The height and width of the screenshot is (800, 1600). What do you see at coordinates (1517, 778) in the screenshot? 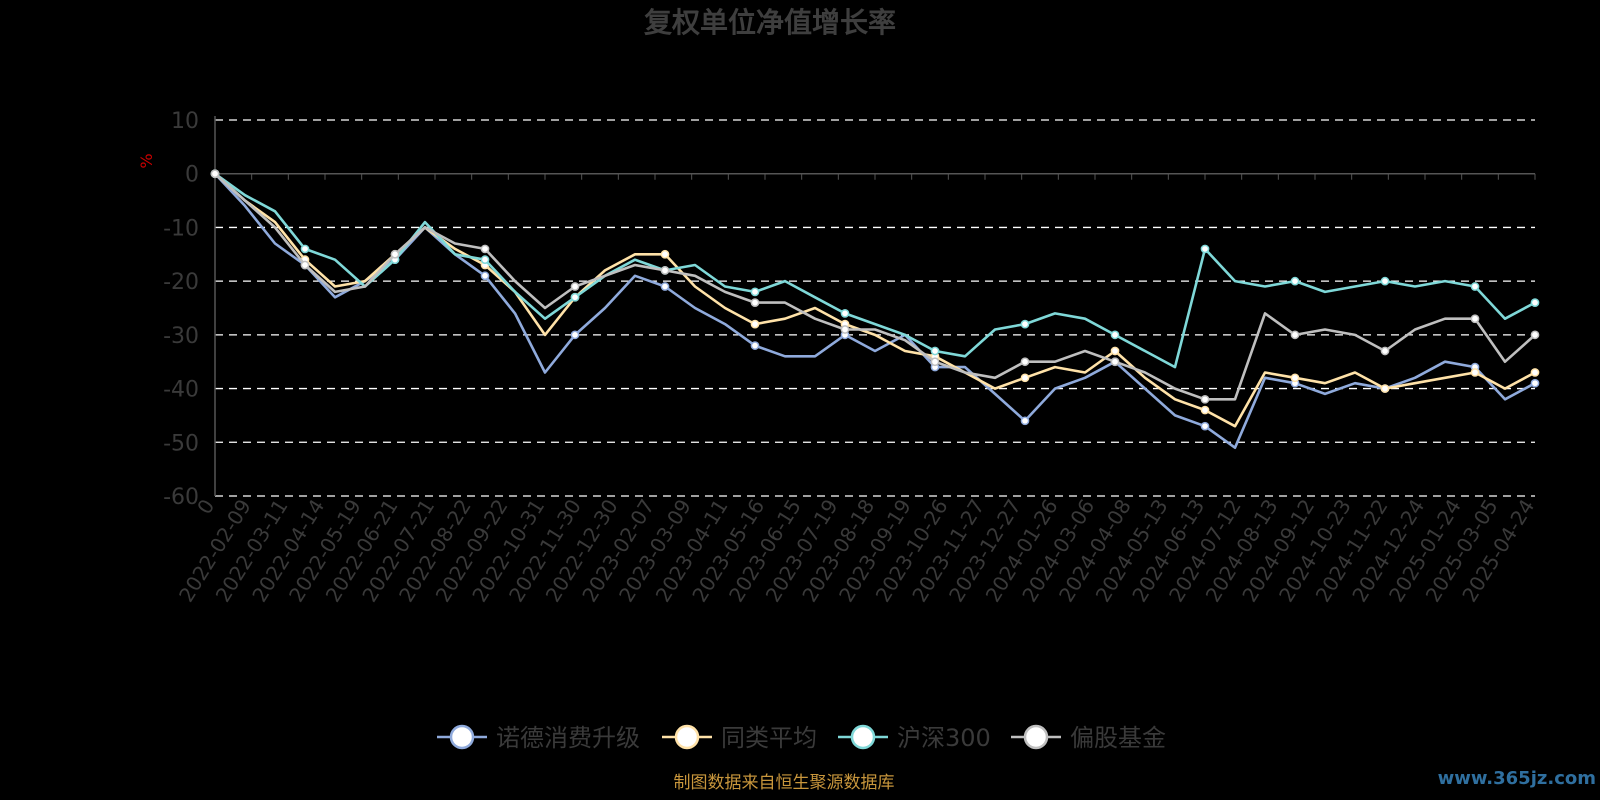
I see `watermark: www.365jz.com` at bounding box center [1517, 778].